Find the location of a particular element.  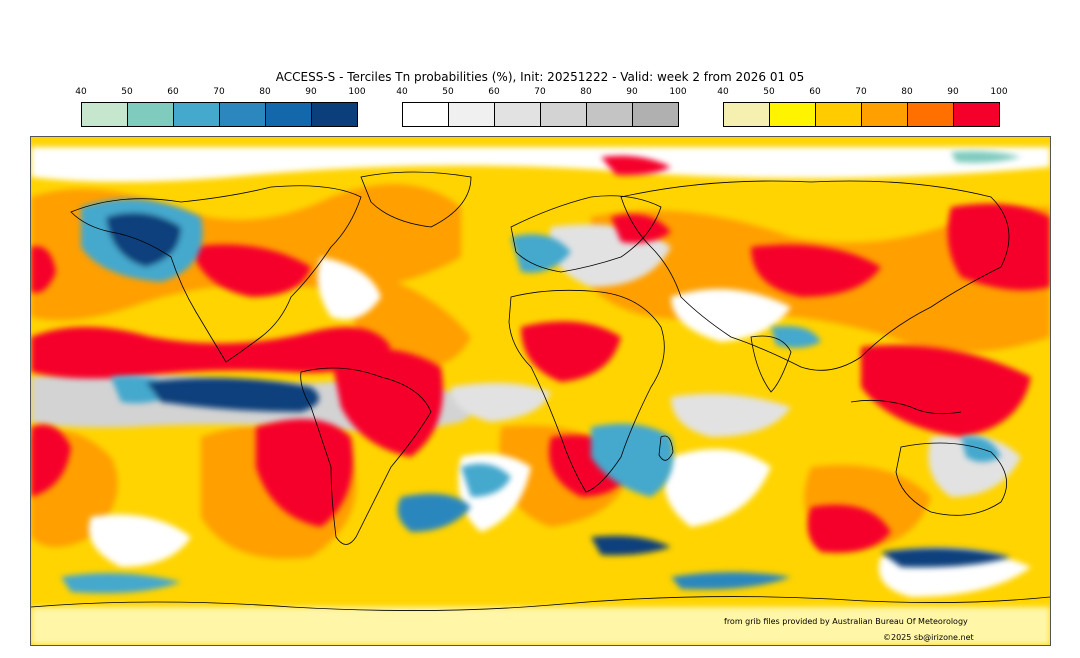

south-america-outline is located at coordinates (366, 456).